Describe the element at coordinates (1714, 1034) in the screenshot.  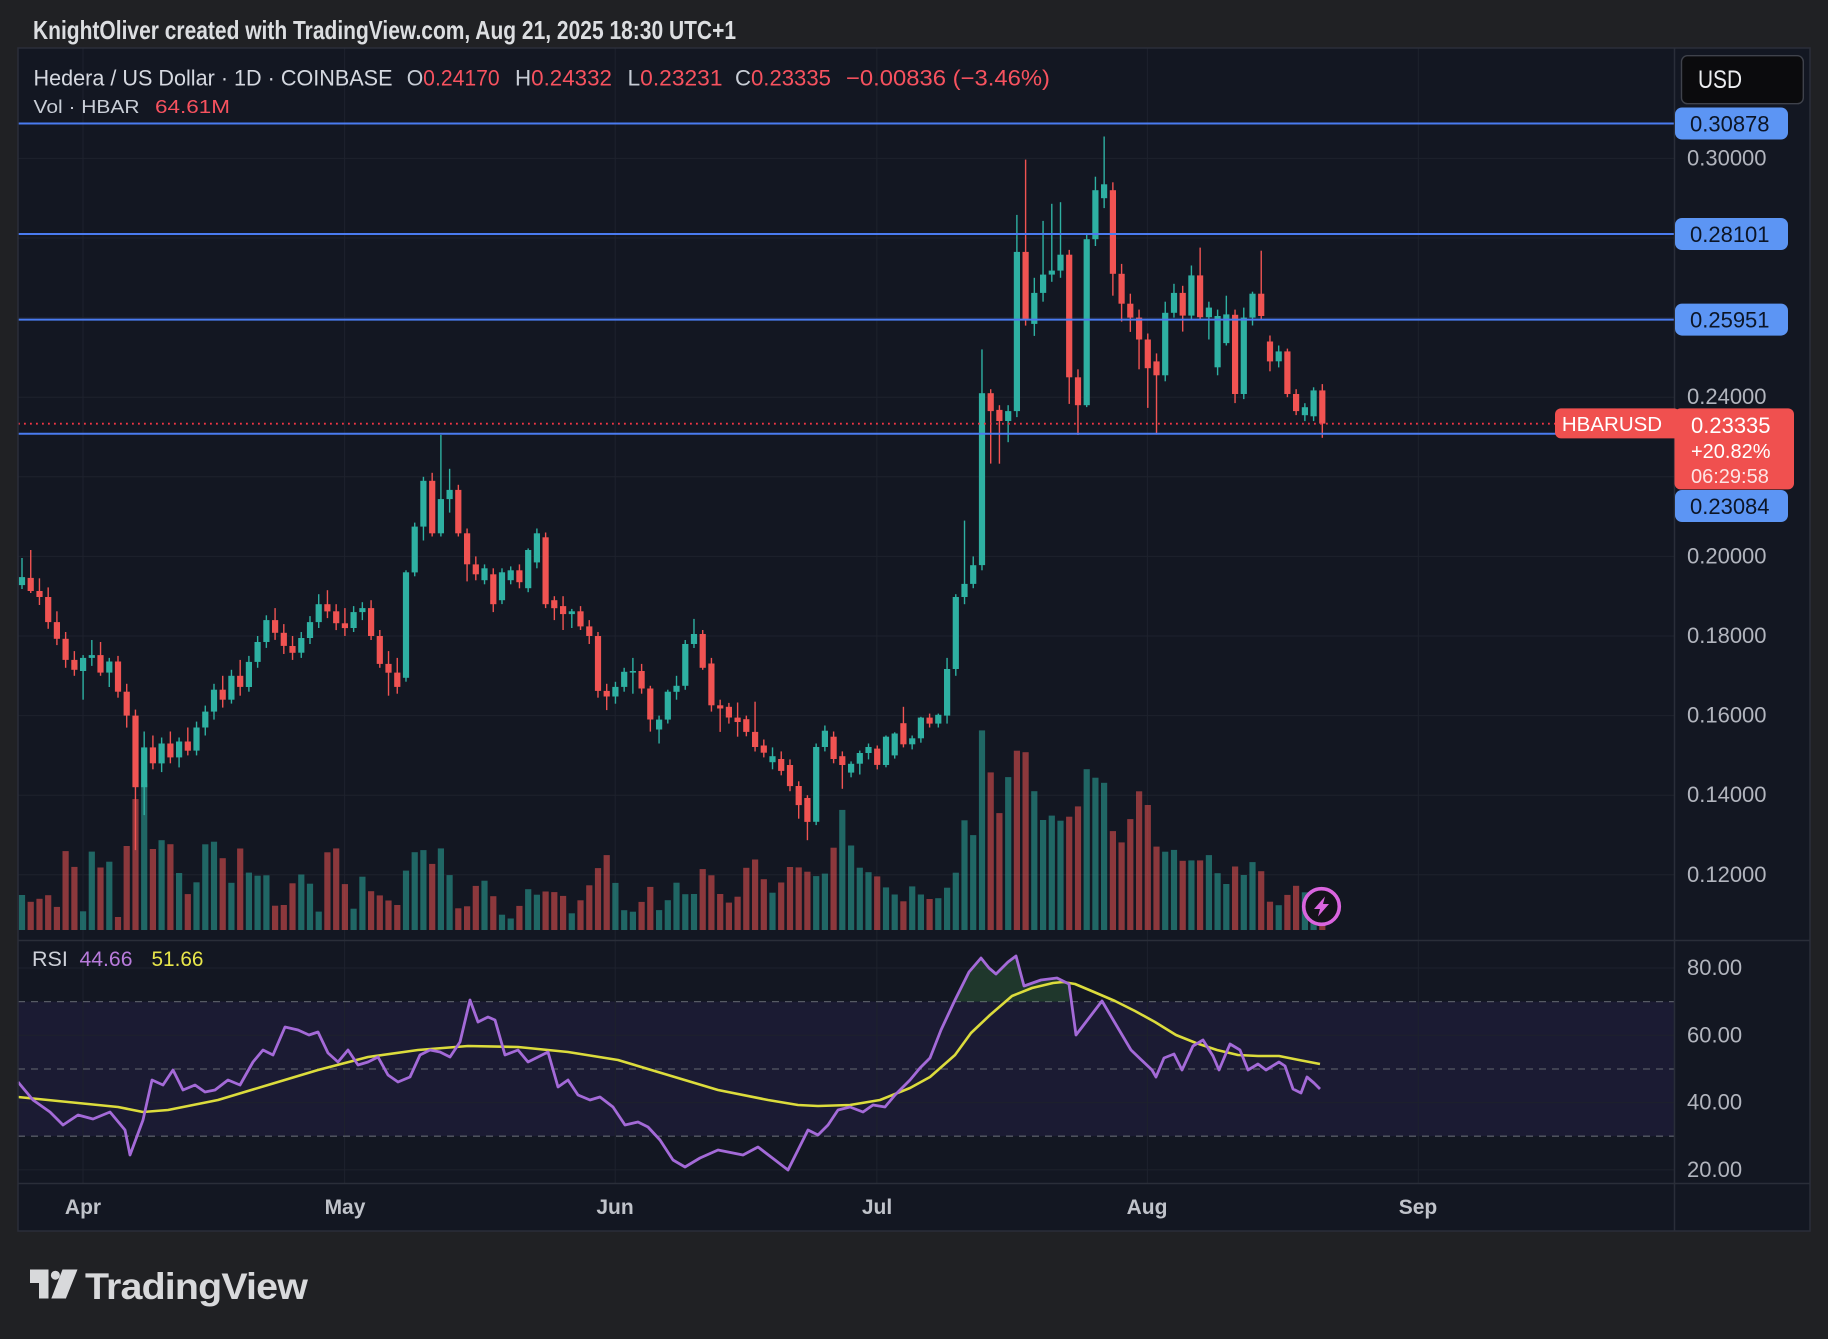
I see `svg-text: 60.00` at that location.